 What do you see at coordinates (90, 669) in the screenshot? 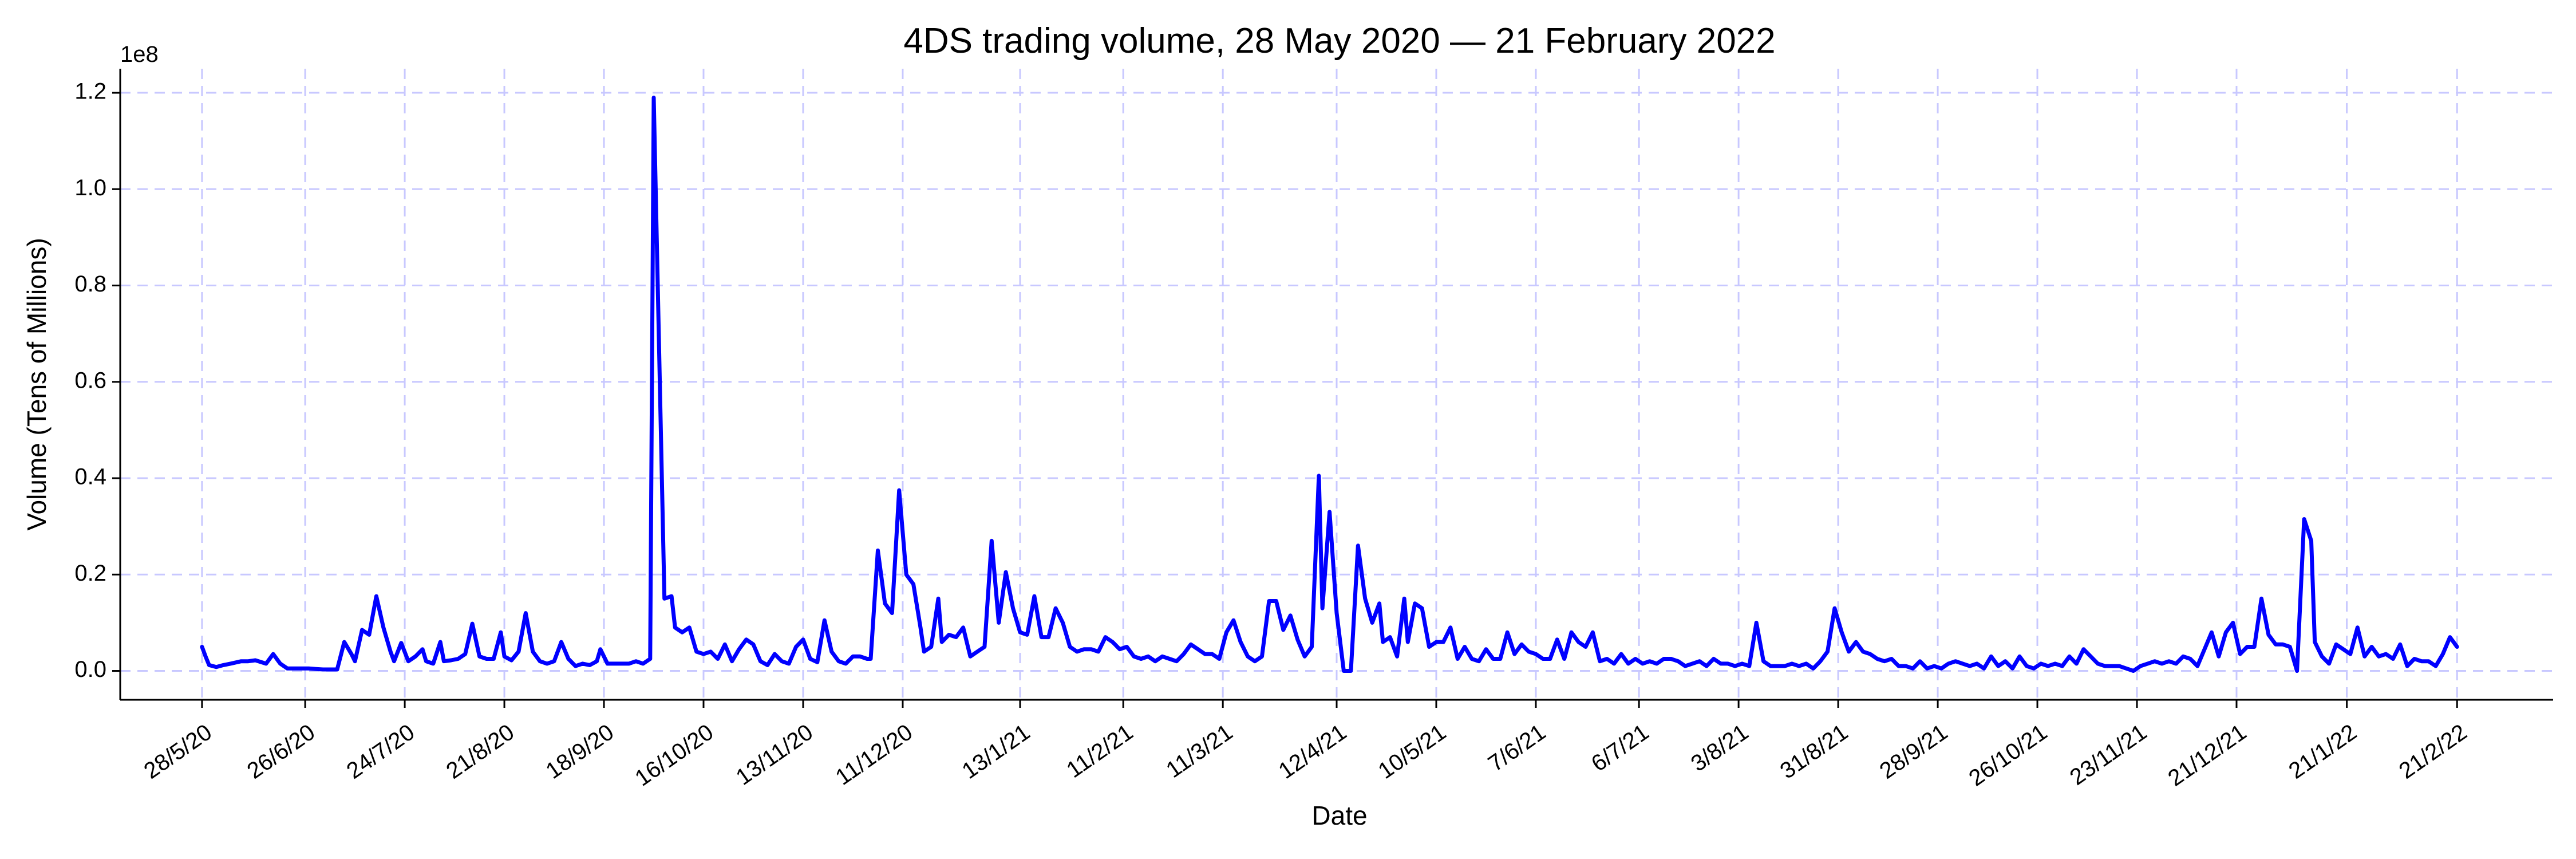
I see `y-tick-label: 0.0` at bounding box center [90, 669].